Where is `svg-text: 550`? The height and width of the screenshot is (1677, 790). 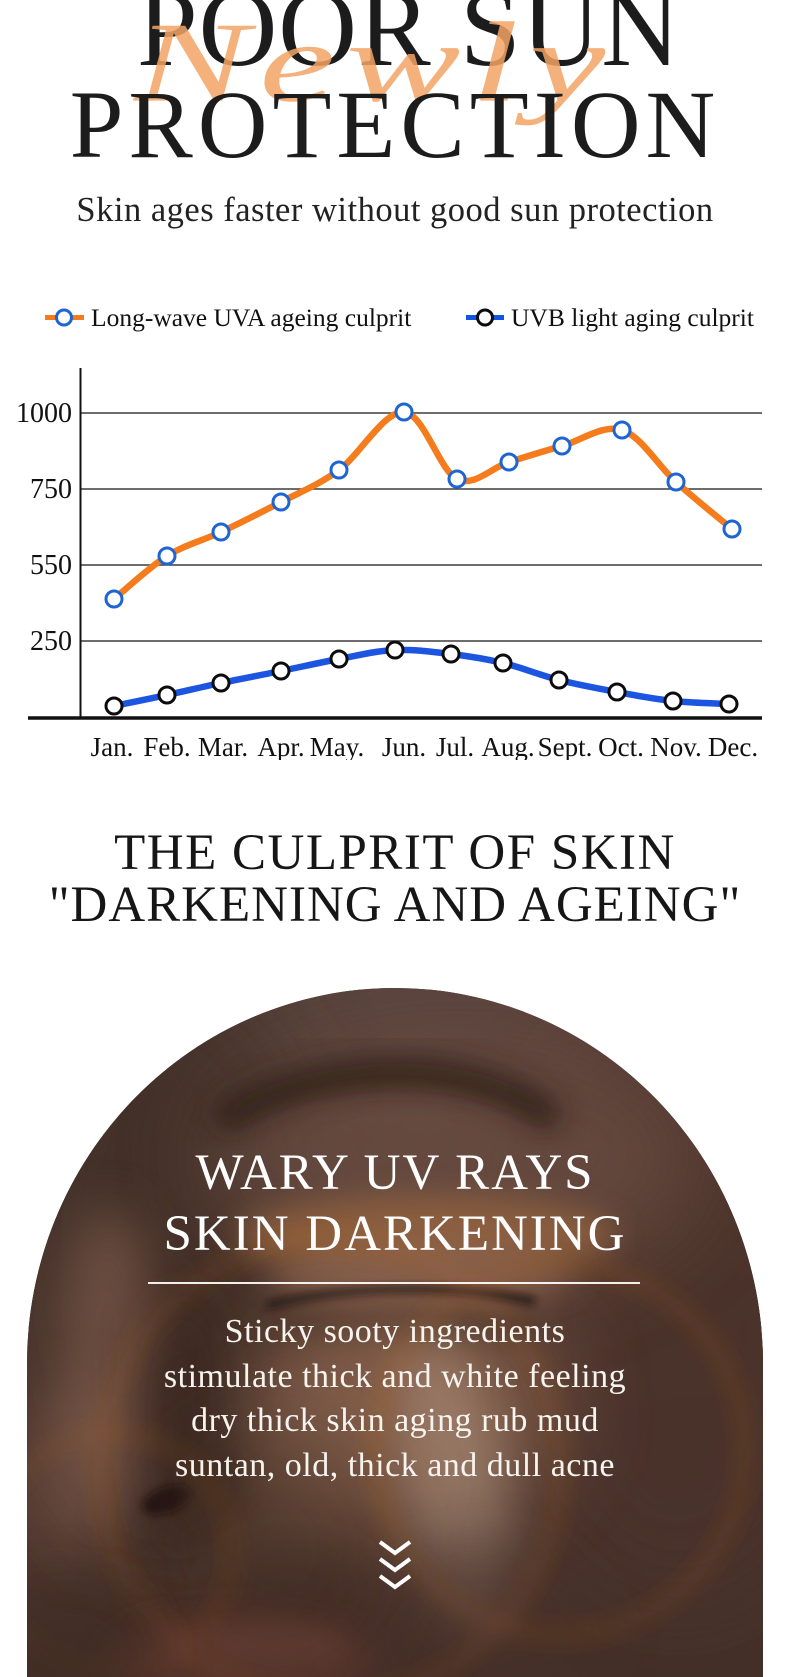
svg-text: 550 is located at coordinates (51, 565).